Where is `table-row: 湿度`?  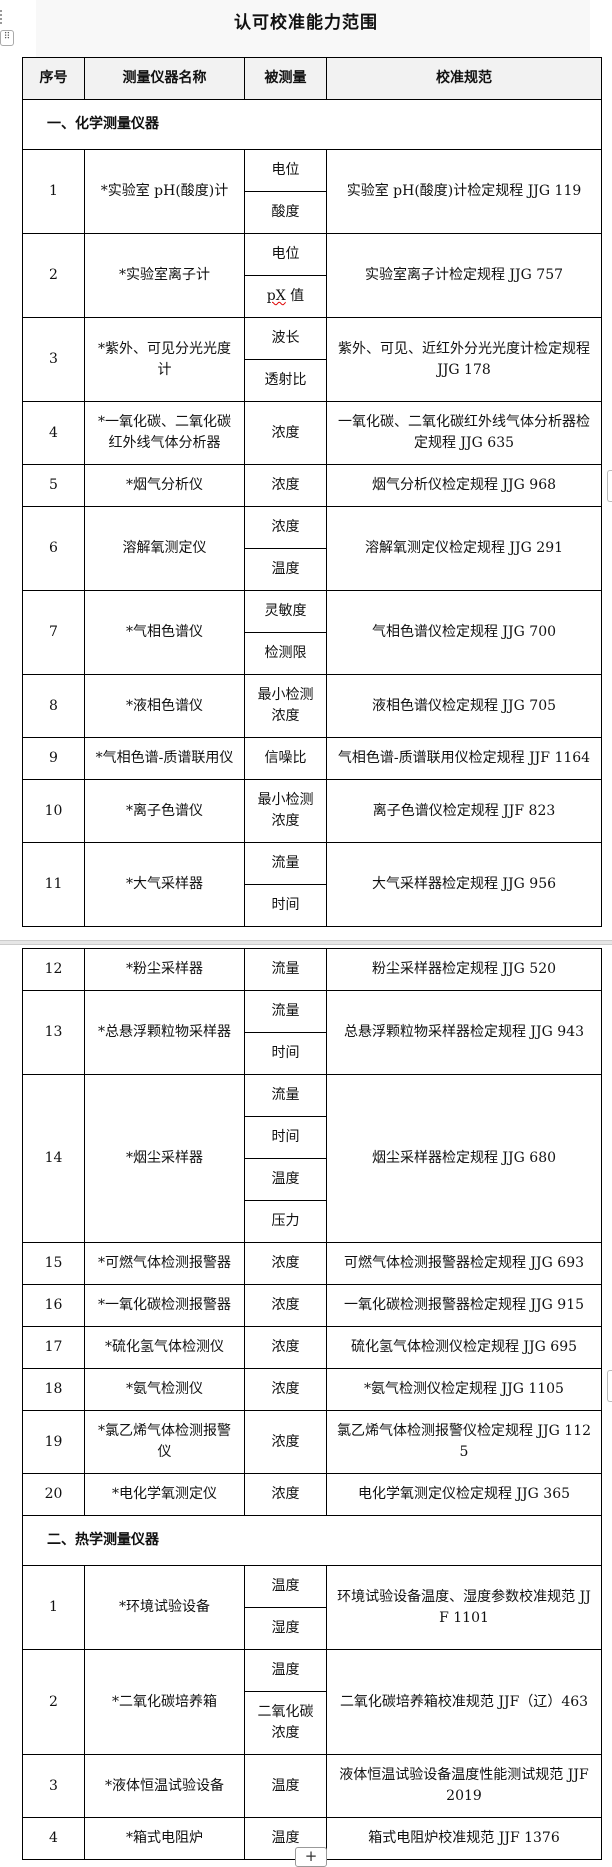
table-row: 湿度 is located at coordinates (312, 1628).